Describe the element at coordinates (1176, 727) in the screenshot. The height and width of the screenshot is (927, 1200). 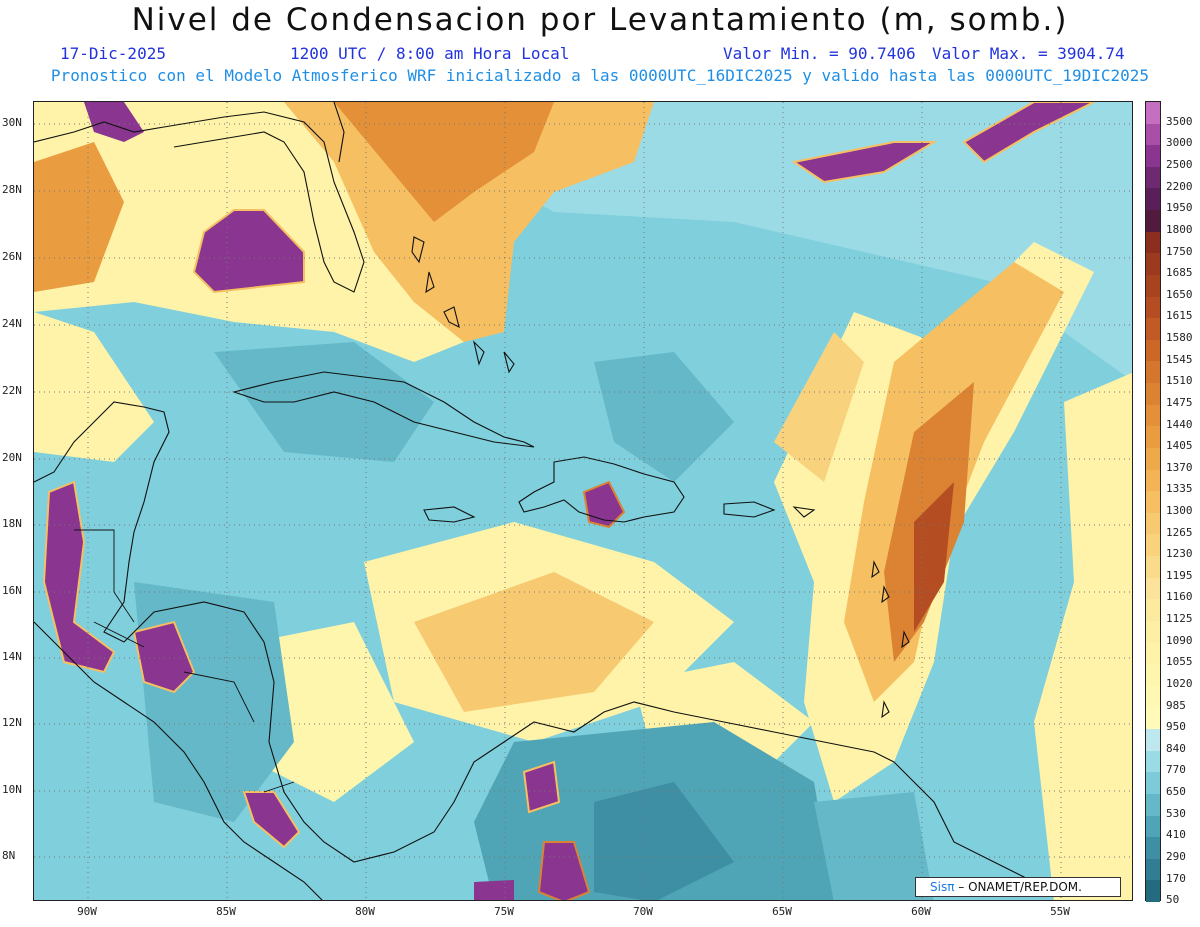
I see `colorbar-label: 950` at that location.